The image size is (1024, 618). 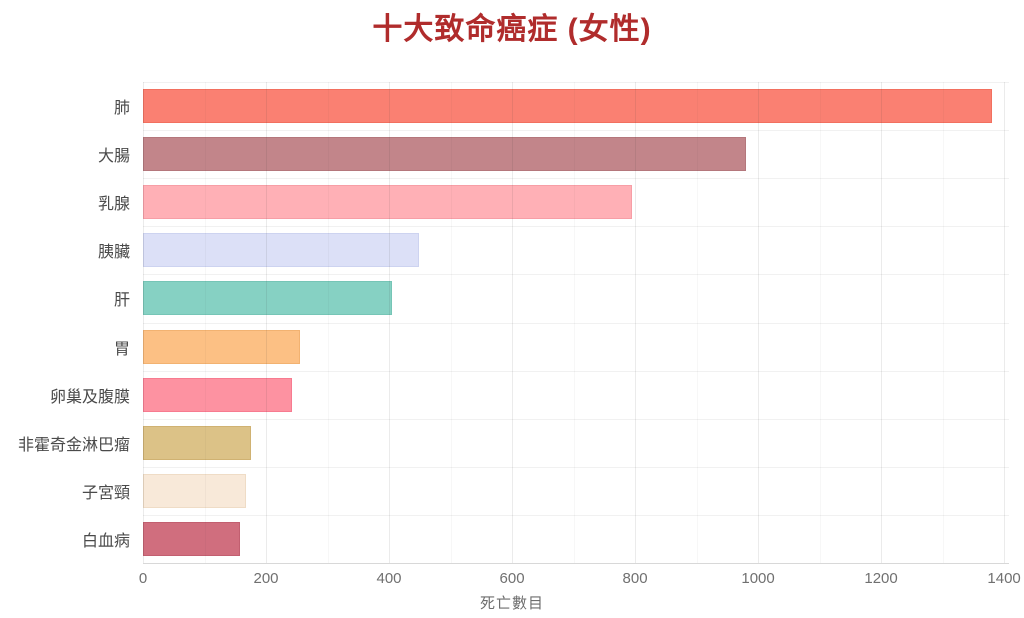 What do you see at coordinates (512, 29) in the screenshot?
I see `chart-title: 十大致命癌症 (女性)` at bounding box center [512, 29].